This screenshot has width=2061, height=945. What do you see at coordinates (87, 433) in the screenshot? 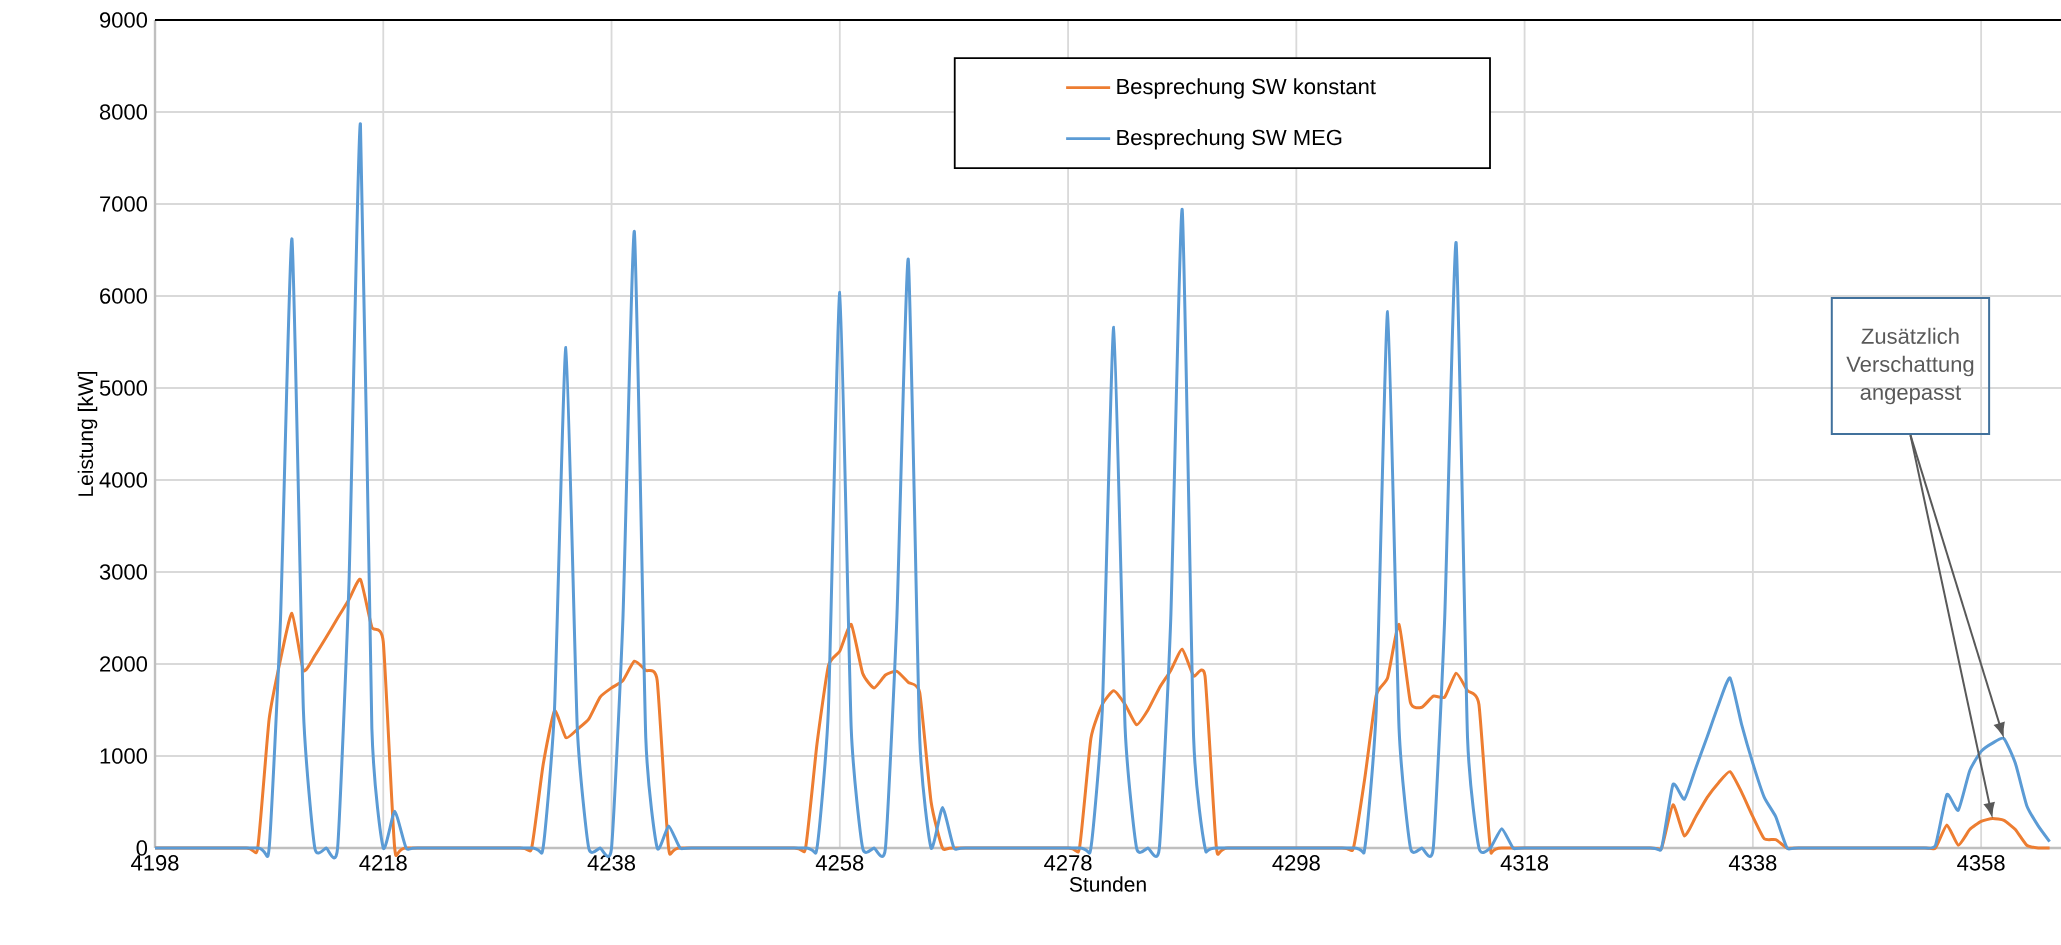
I see `y-axis-title: Leistung [kW]` at bounding box center [87, 433].